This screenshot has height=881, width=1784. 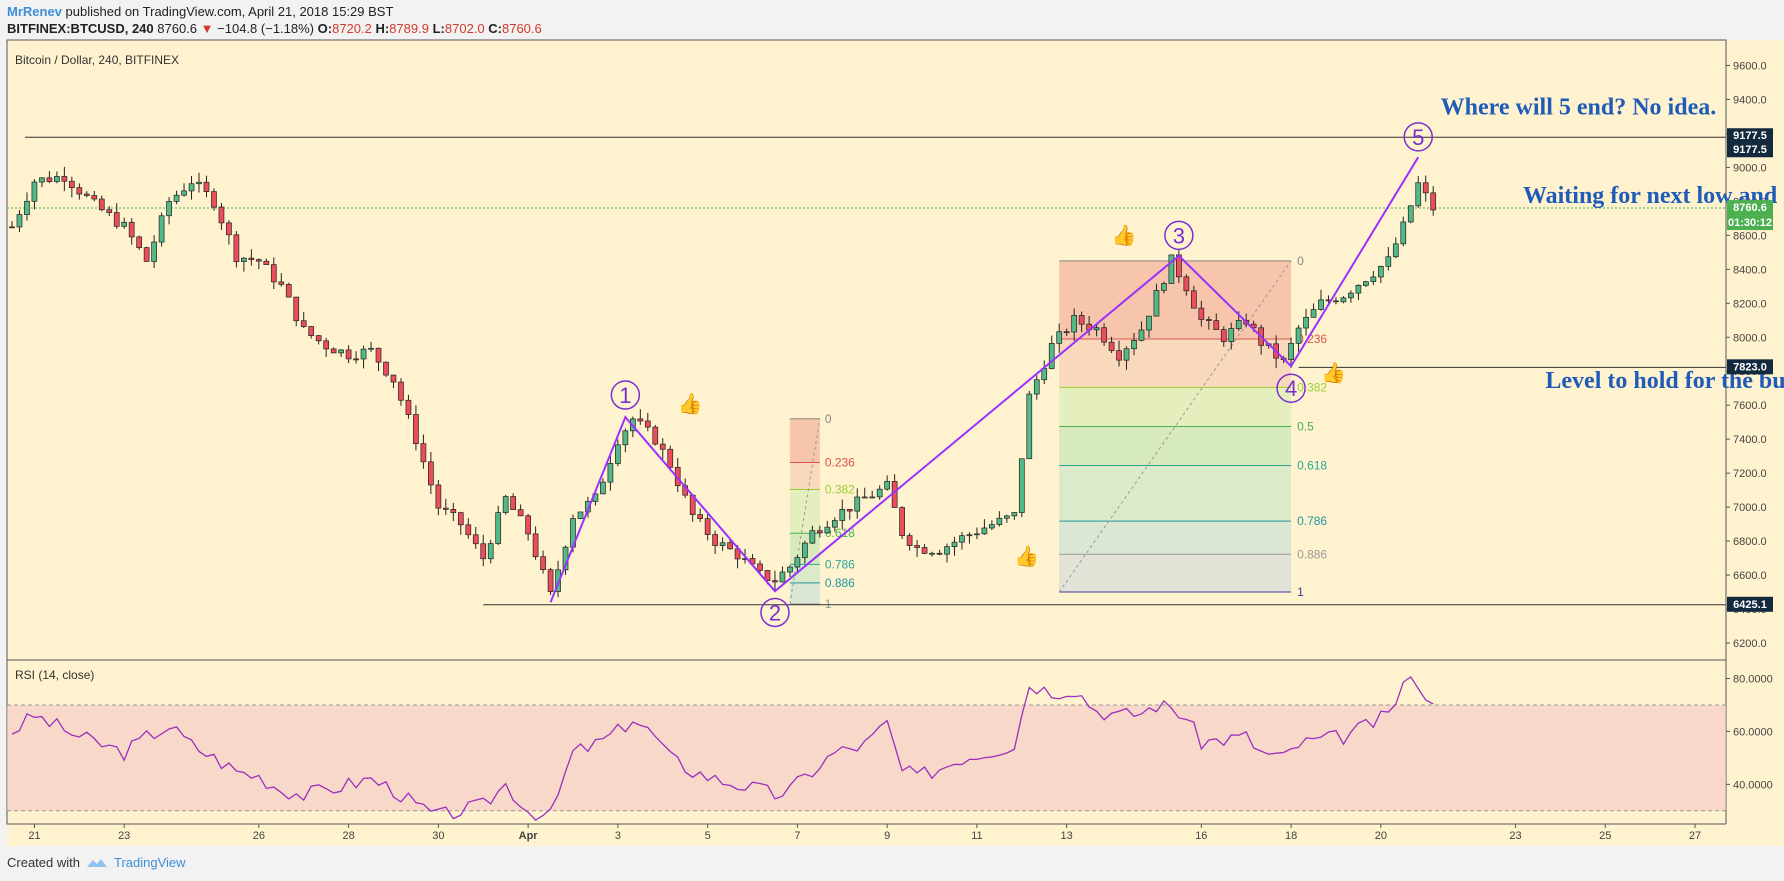 What do you see at coordinates (207, 28) in the screenshot?
I see `down-arrow-icon: ▼` at bounding box center [207, 28].